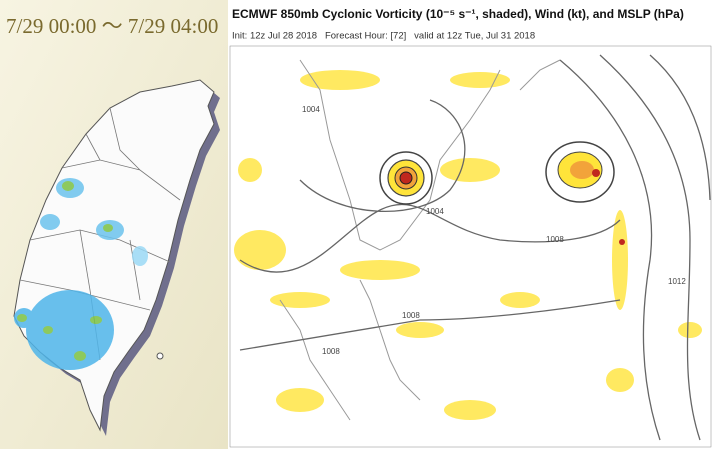 The height and width of the screenshot is (449, 713). What do you see at coordinates (112, 26) in the screenshot?
I see `panel-title: 7/29 00:00 ～ 7/29 04:00` at bounding box center [112, 26].